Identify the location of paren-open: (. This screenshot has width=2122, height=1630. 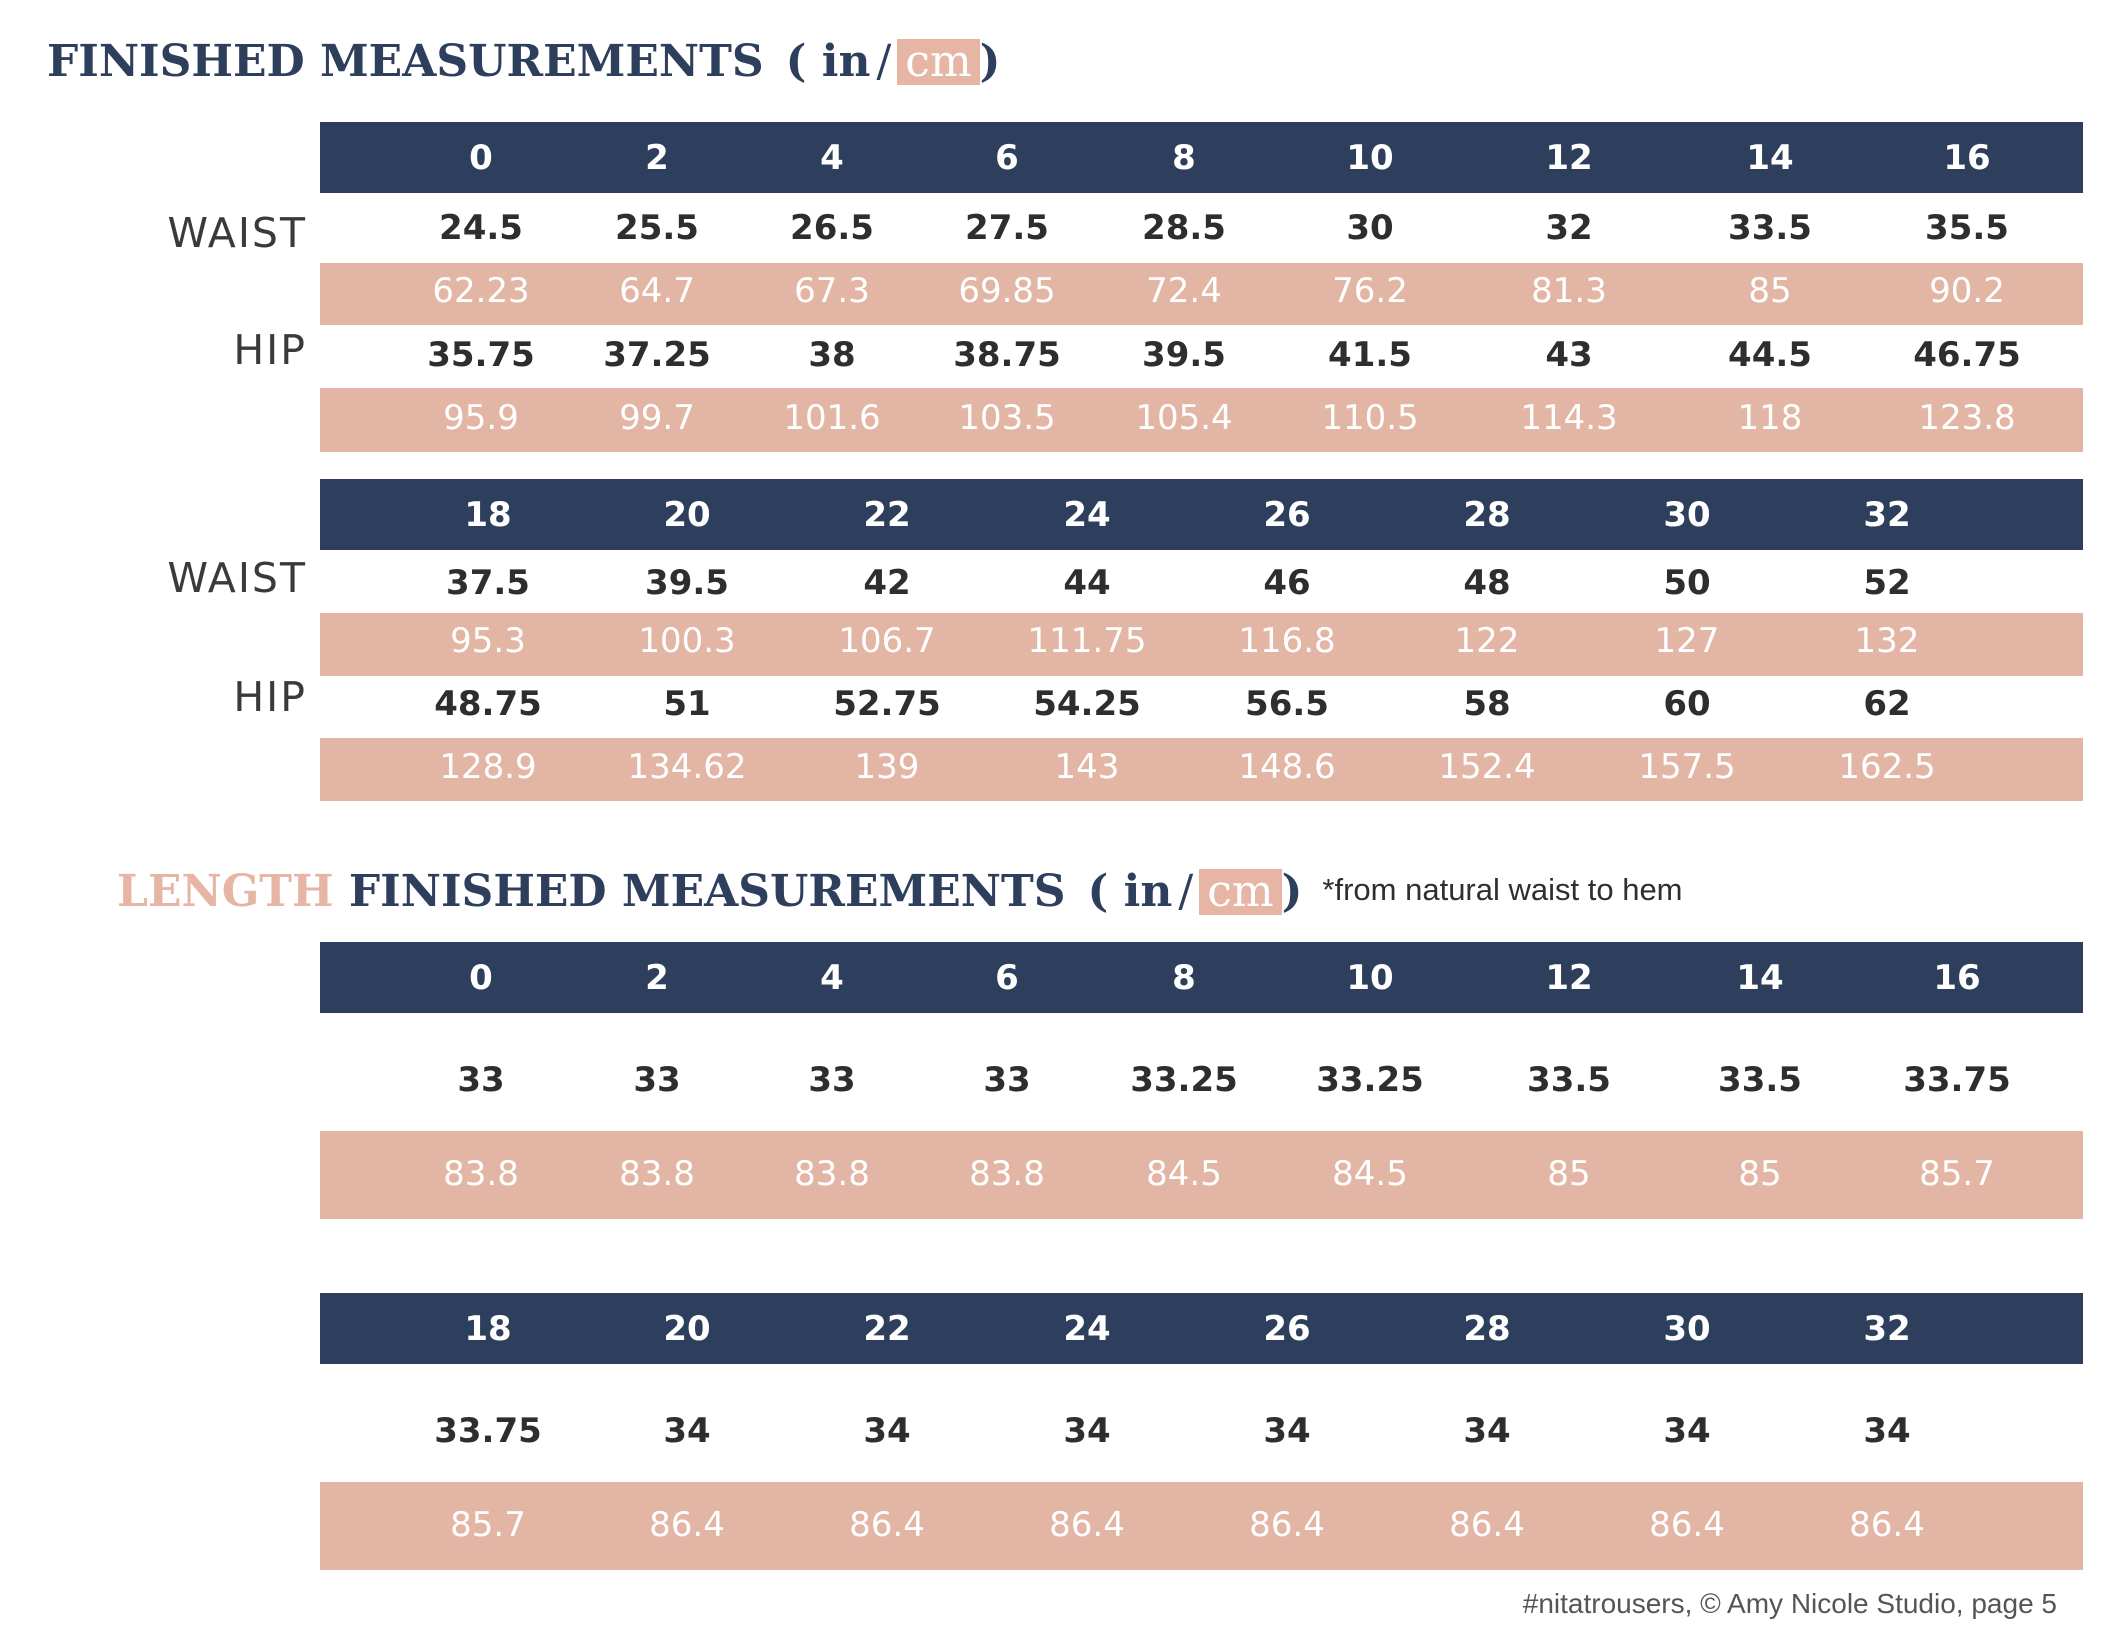
(796, 61).